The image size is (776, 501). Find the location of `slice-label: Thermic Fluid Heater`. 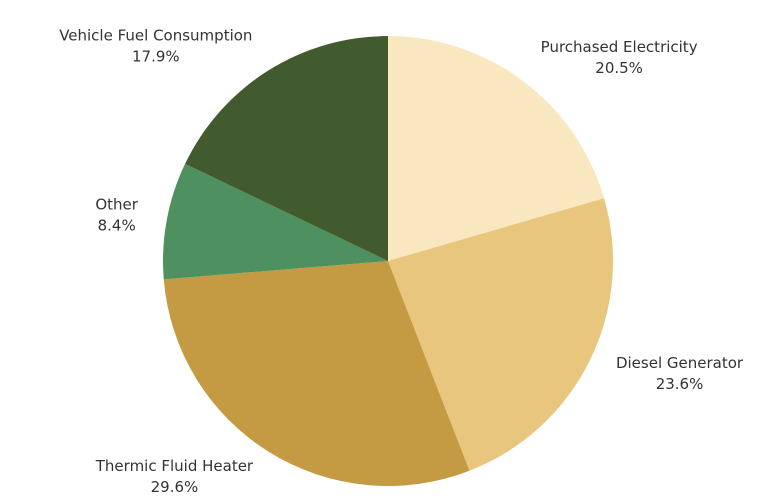

slice-label: Thermic Fluid Heater is located at coordinates (174, 466).